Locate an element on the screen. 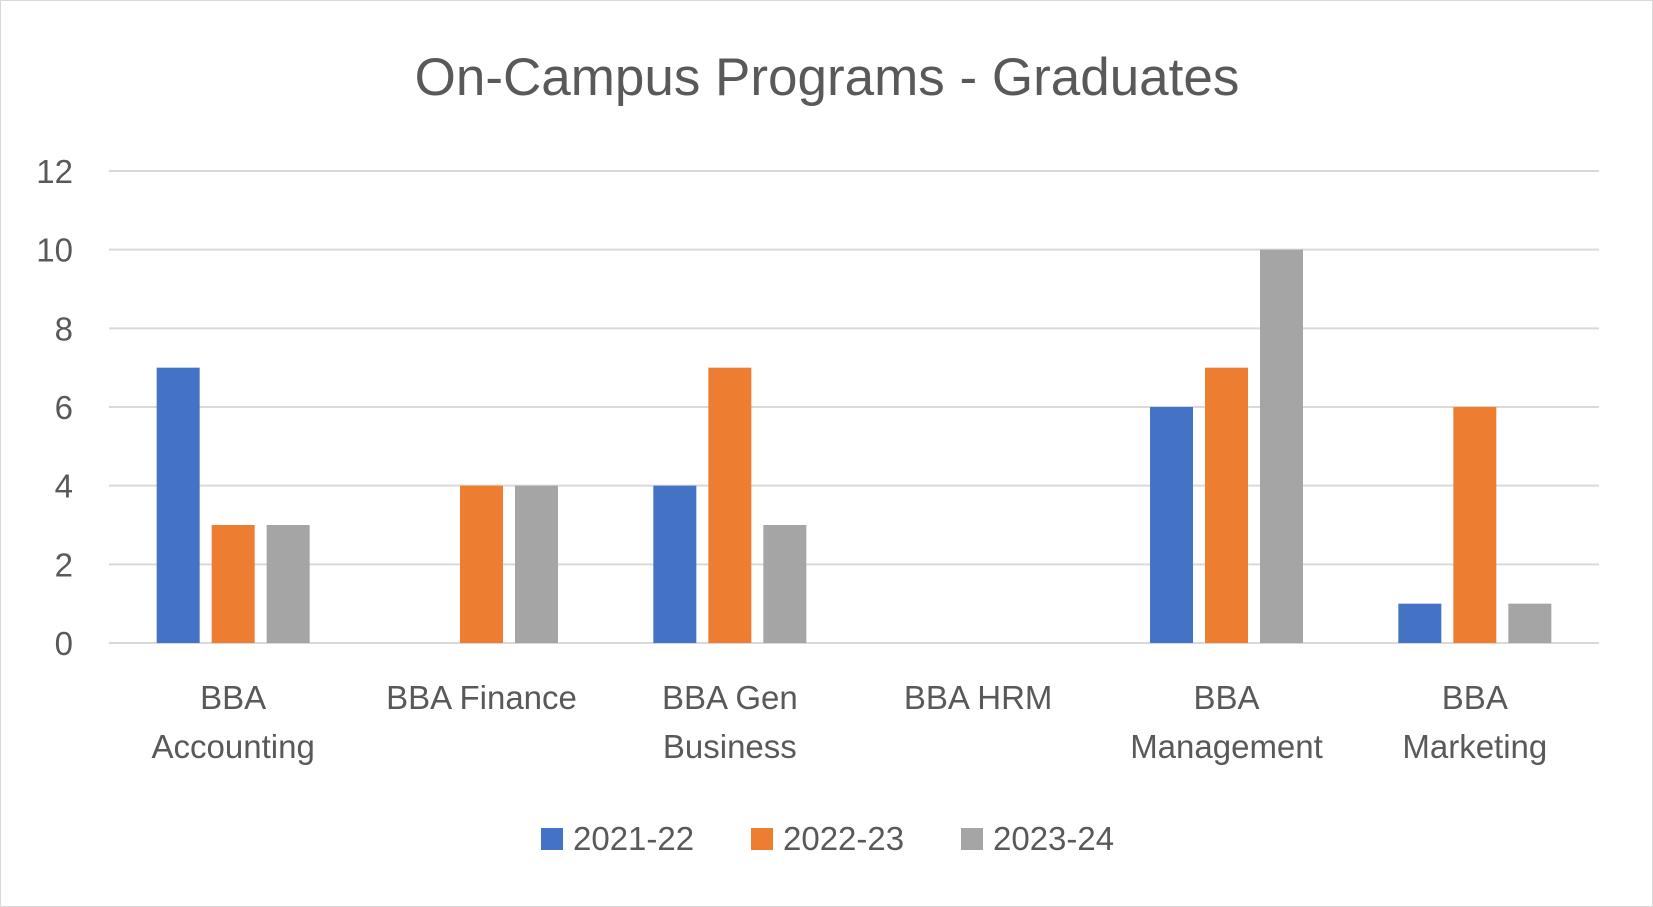  x-category-label: BBA Accounting is located at coordinates (233, 722).